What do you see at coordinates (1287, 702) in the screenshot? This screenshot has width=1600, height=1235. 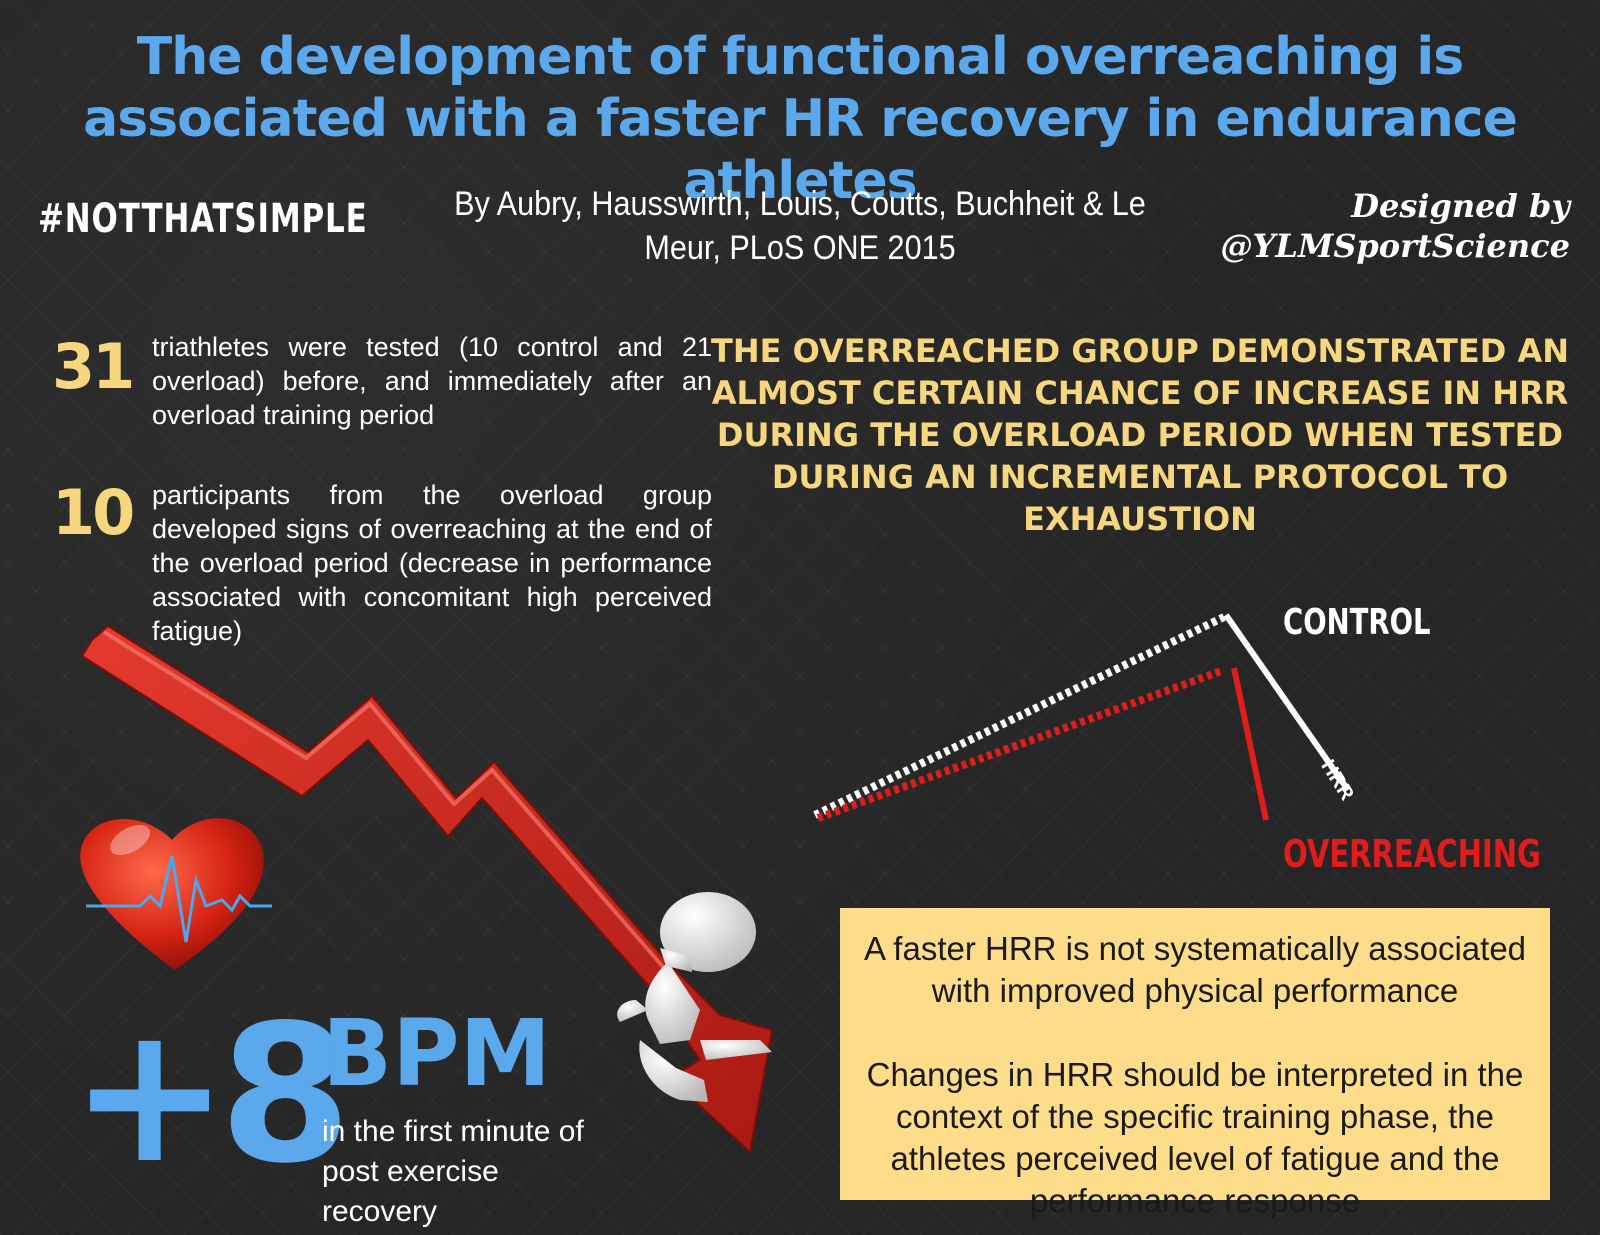 I see `control-recovery-line` at bounding box center [1287, 702].